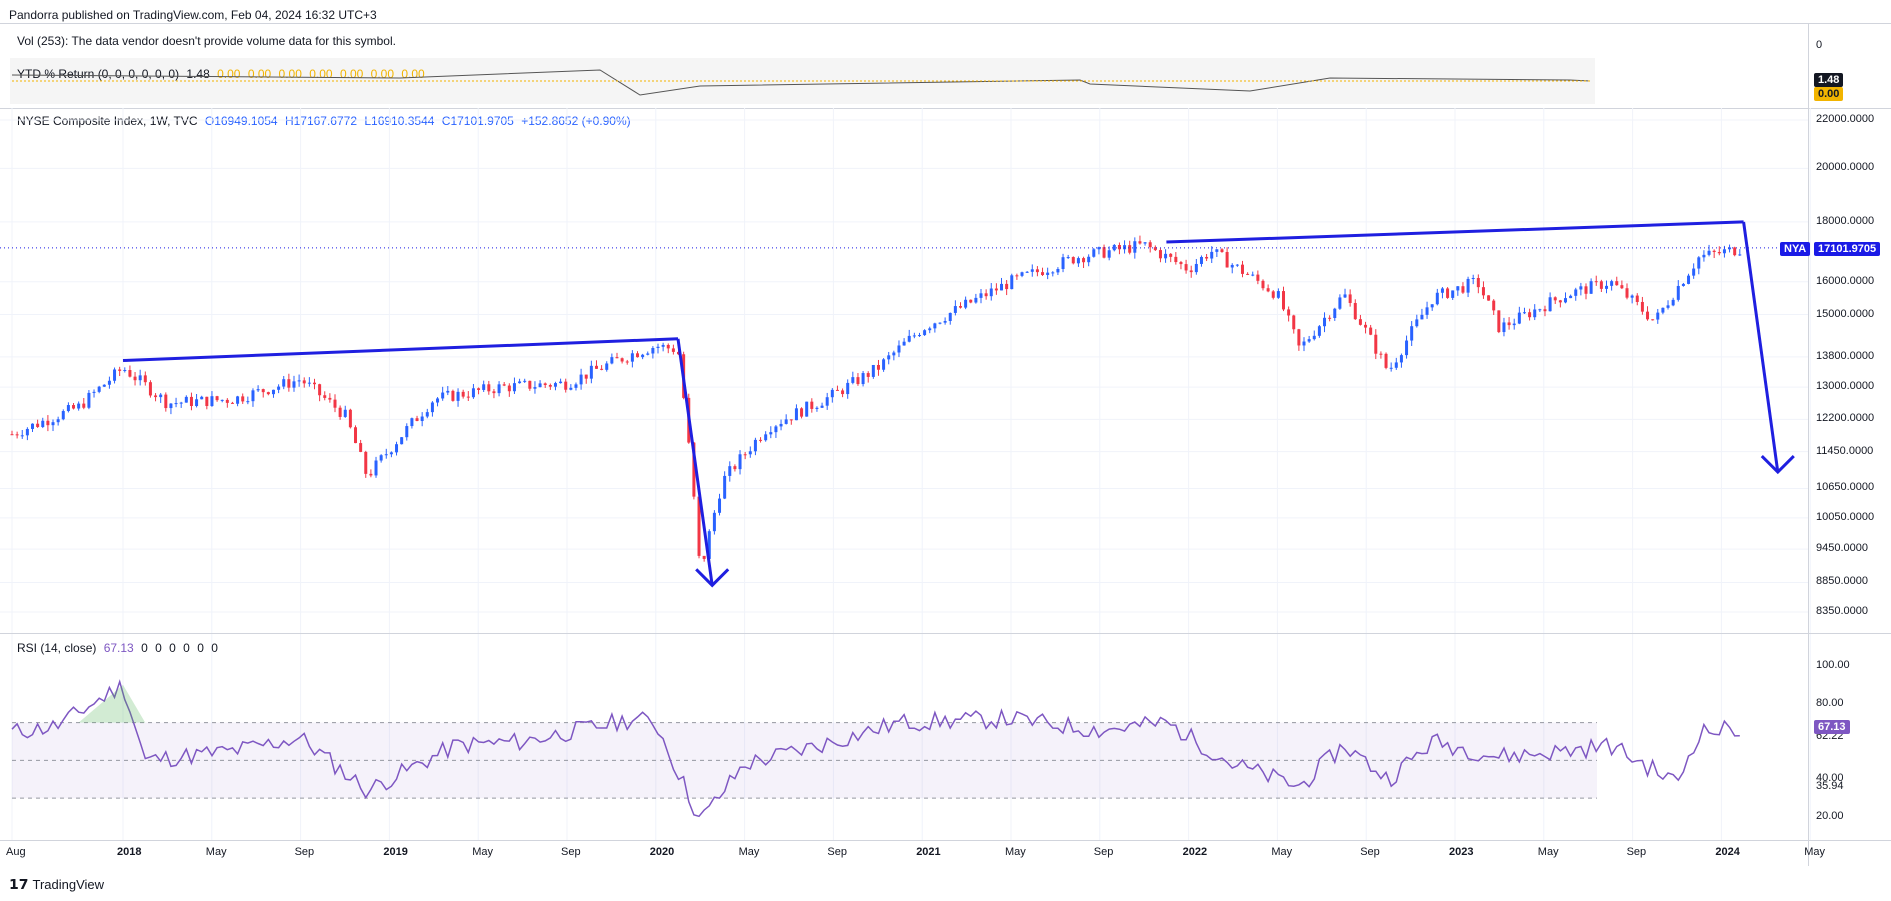  Describe the element at coordinates (1830, 702) in the screenshot. I see `rsi-axis-tick: 80.00` at that location.